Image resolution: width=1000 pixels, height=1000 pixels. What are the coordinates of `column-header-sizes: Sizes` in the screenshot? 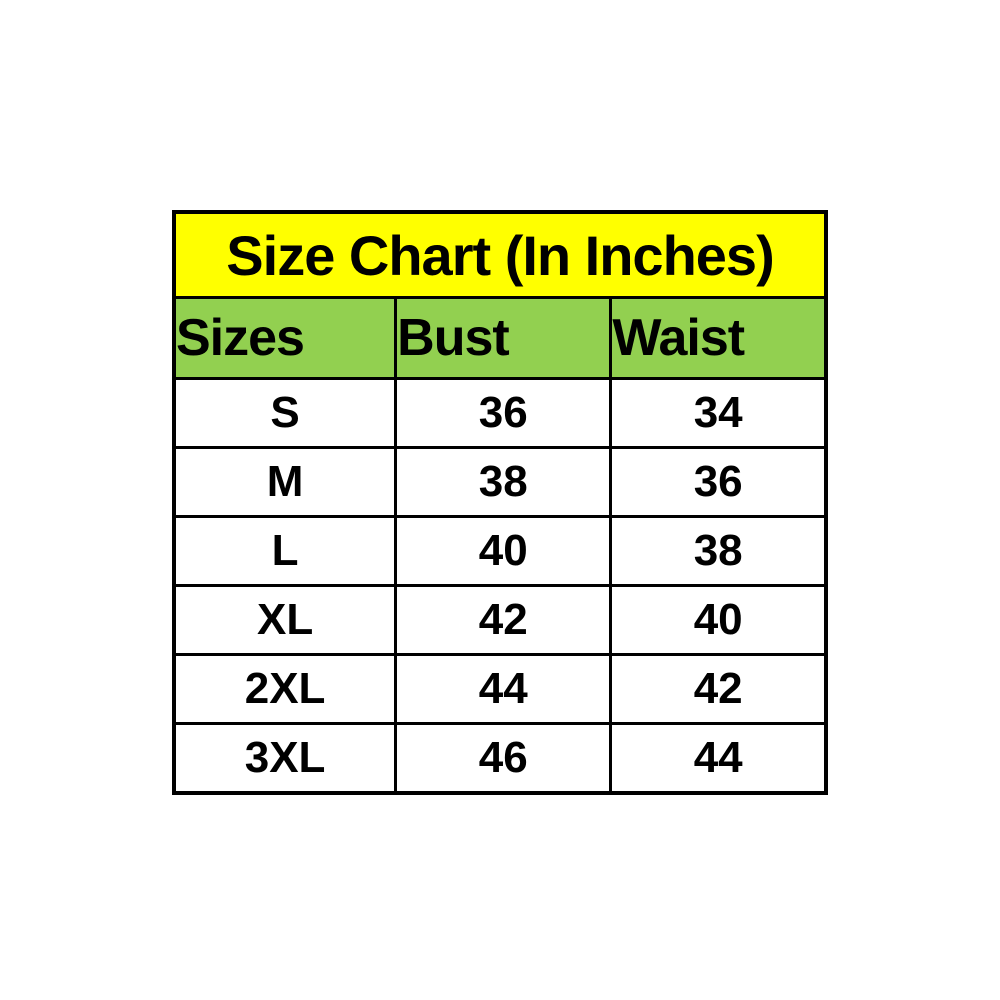 It's located at (285, 338).